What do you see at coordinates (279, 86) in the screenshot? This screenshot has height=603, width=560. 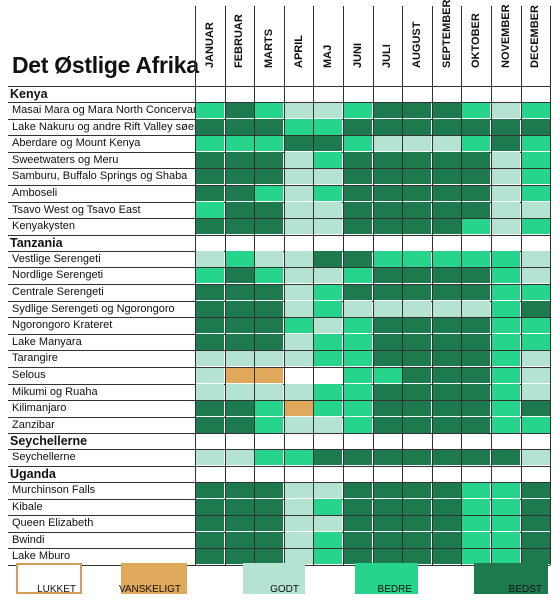 I see `section-divider` at bounding box center [279, 86].